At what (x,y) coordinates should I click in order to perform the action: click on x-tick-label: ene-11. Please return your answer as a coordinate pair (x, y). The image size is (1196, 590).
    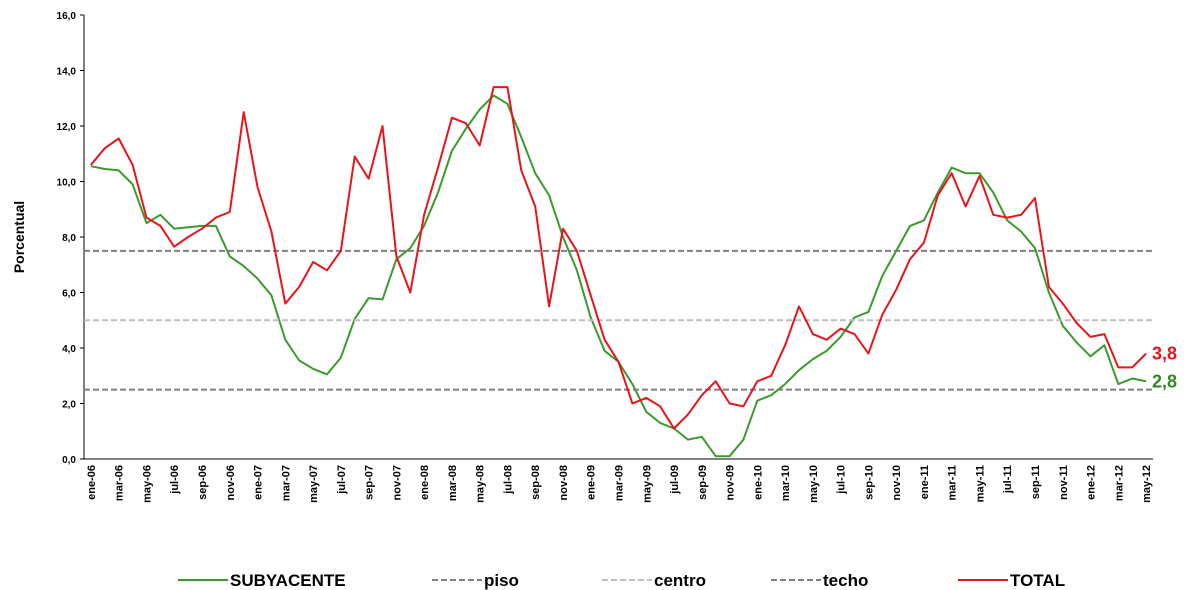
    Looking at the image, I should click on (925, 482).